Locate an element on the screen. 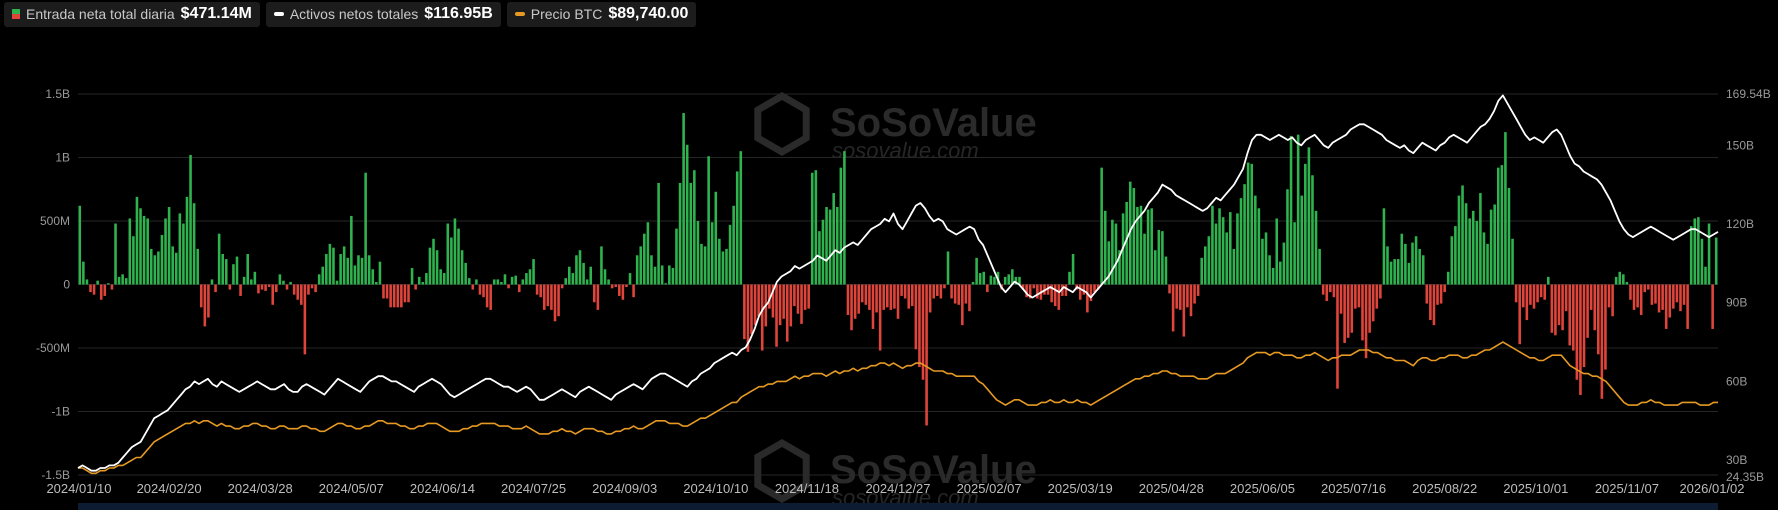 Image resolution: width=1778 pixels, height=510 pixels. legend-item-assets: Activos netos totales $116.95B is located at coordinates (383, 14).